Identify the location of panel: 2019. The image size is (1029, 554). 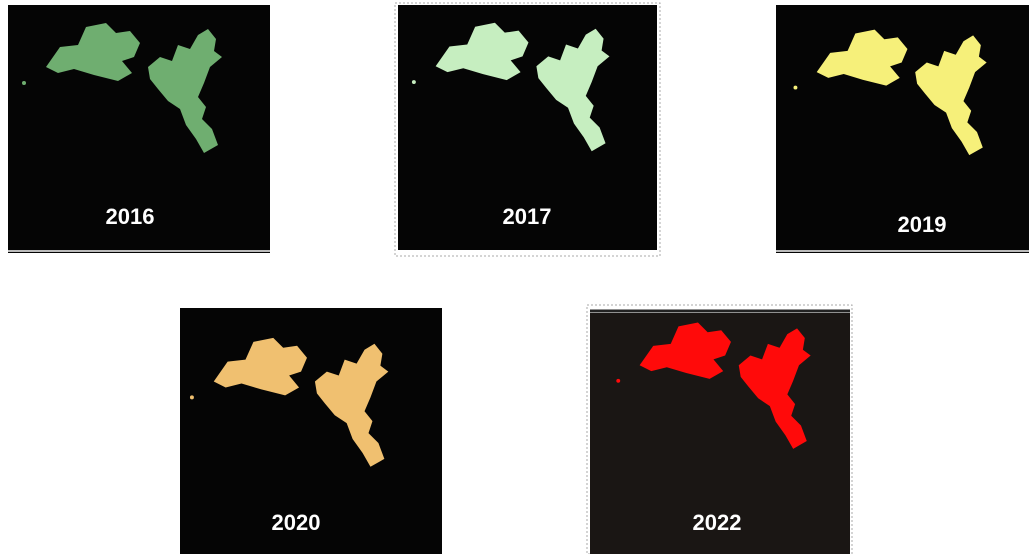
(902, 129).